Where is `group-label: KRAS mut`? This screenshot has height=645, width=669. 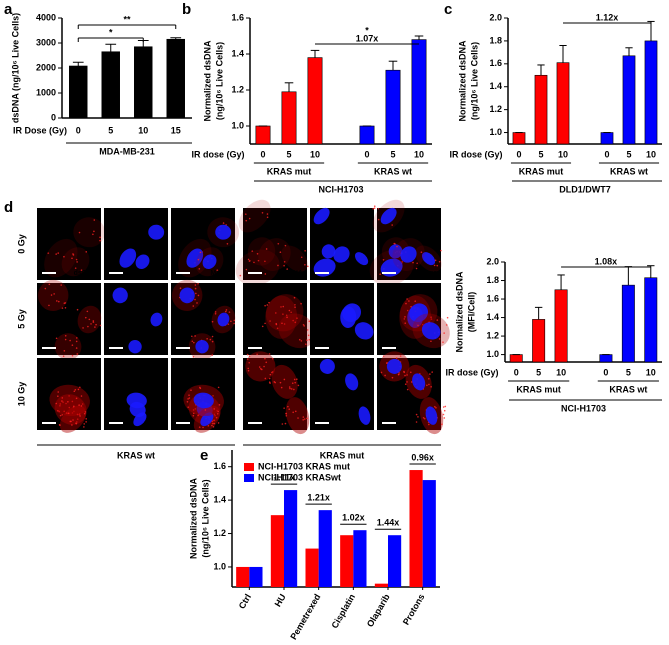
group-label: KRAS mut is located at coordinates (289, 171).